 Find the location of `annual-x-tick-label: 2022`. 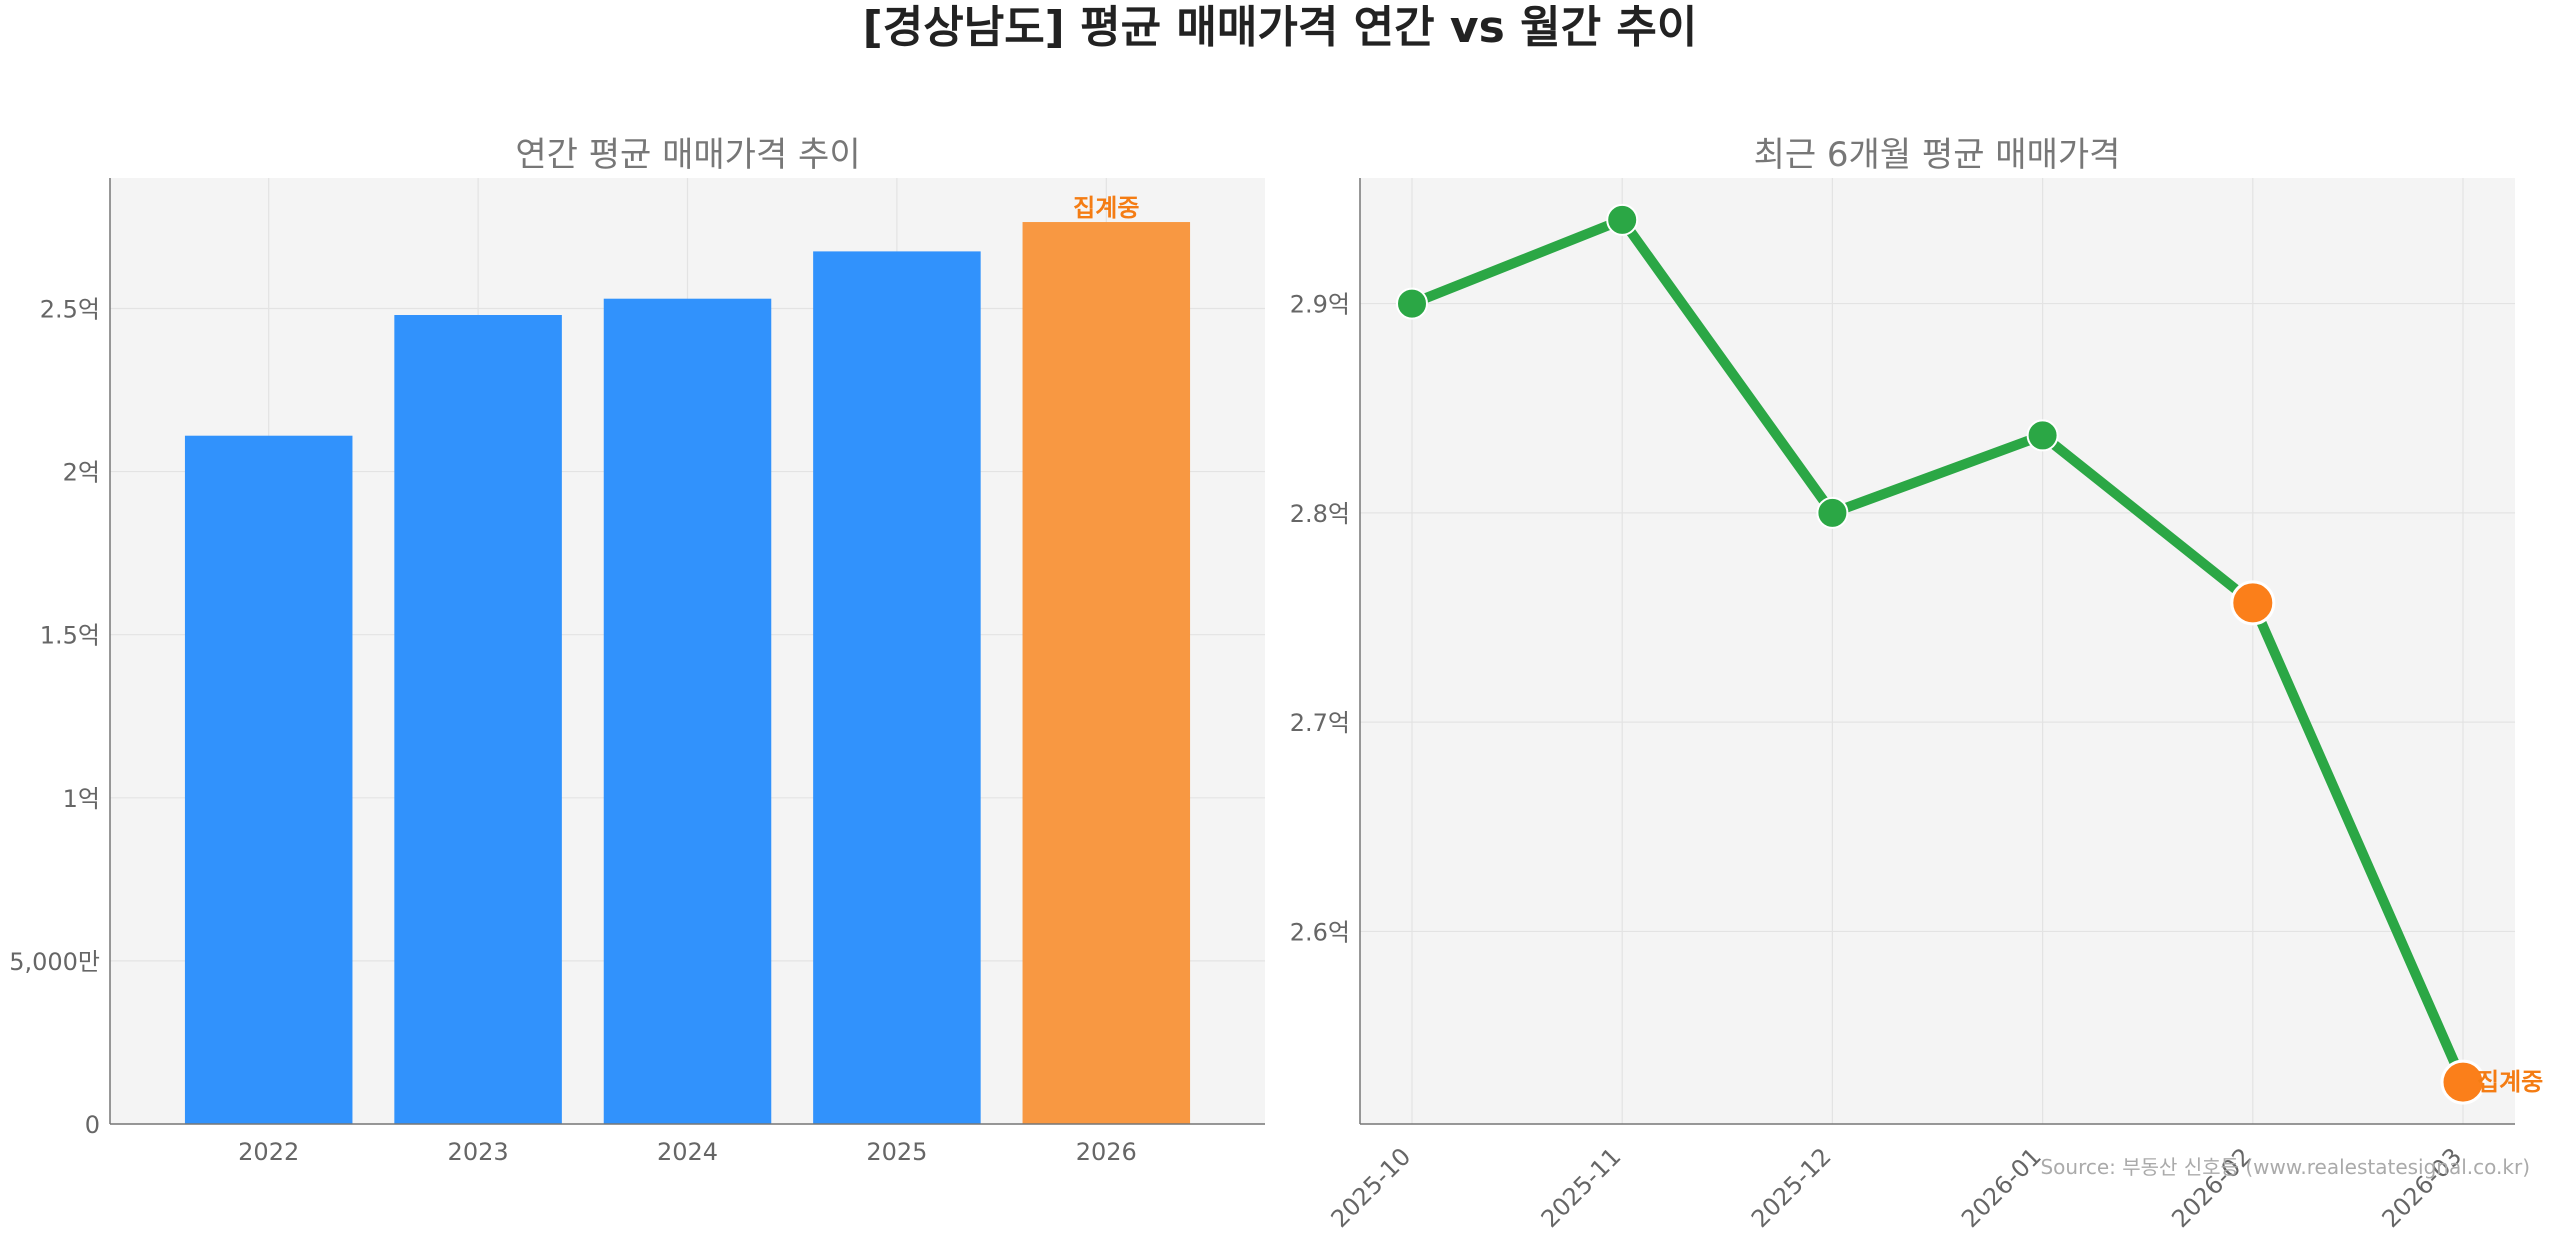

annual-x-tick-label: 2022 is located at coordinates (268, 1152).